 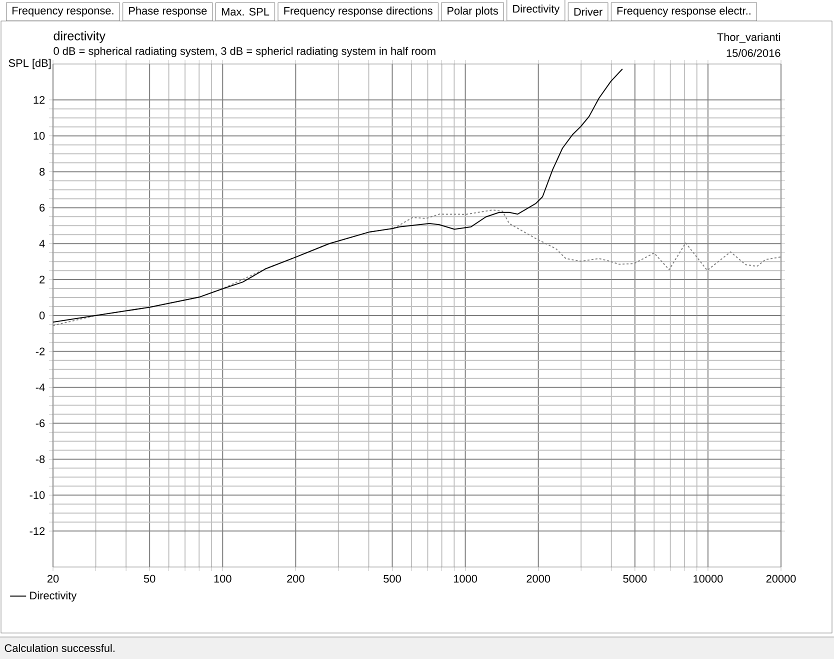 What do you see at coordinates (753, 52) in the screenshot?
I see `text: 15/06/2016` at bounding box center [753, 52].